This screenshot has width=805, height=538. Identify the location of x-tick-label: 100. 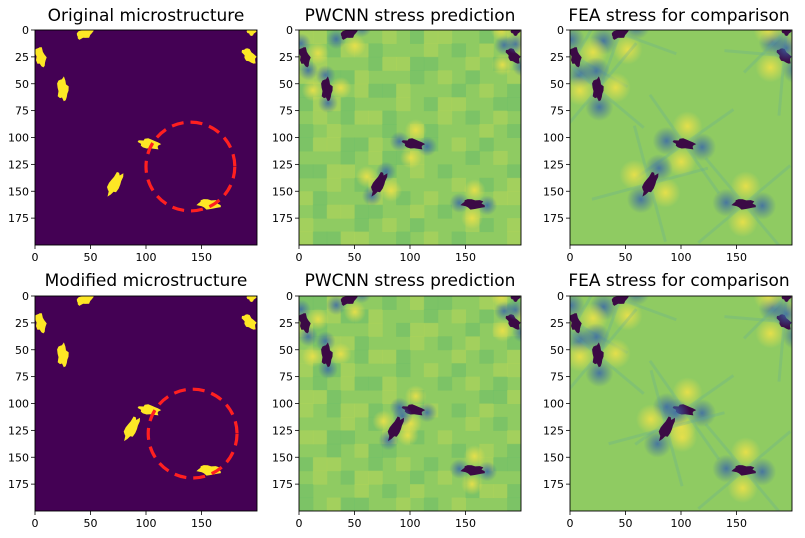
(681, 257).